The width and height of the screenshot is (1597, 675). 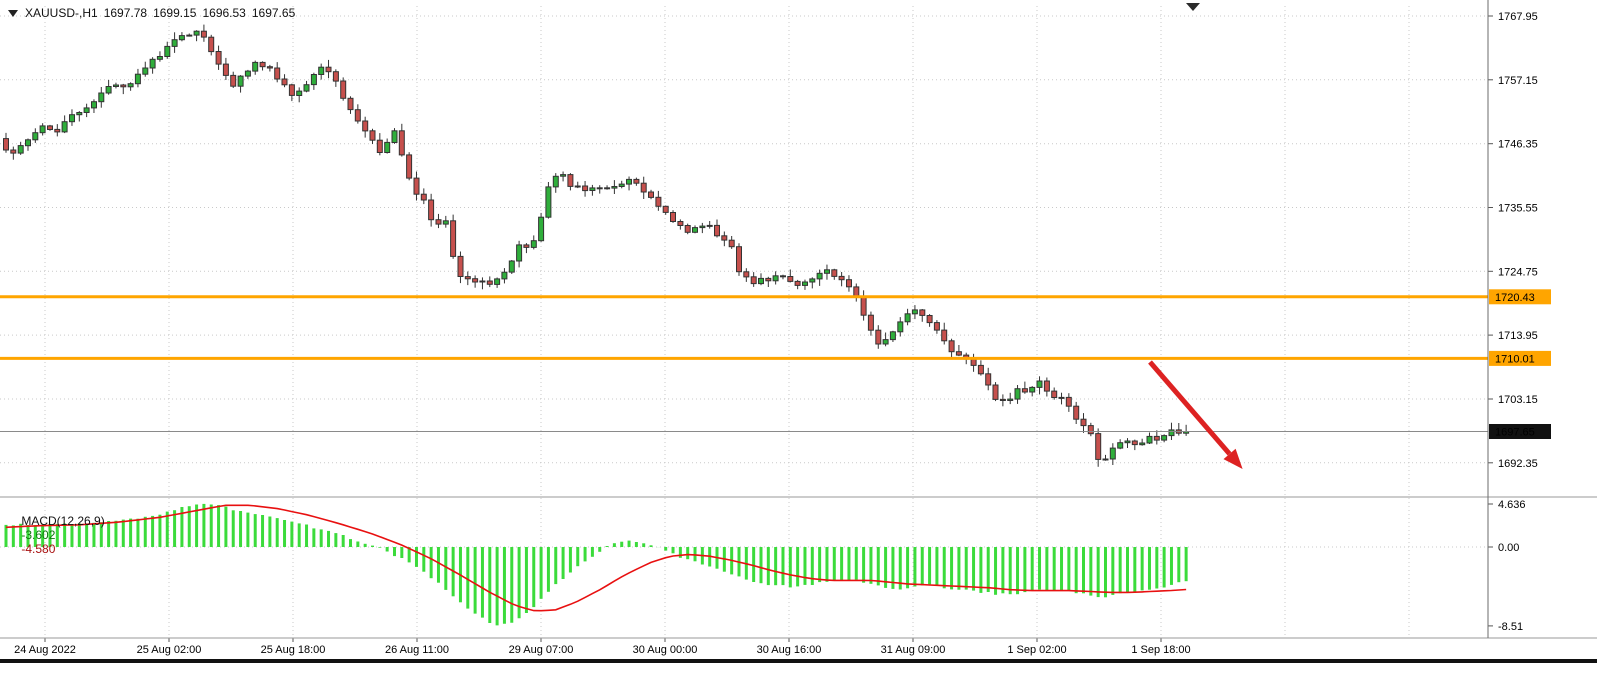 I want to click on price-axis-label: 1746.35, so click(x=1518, y=145).